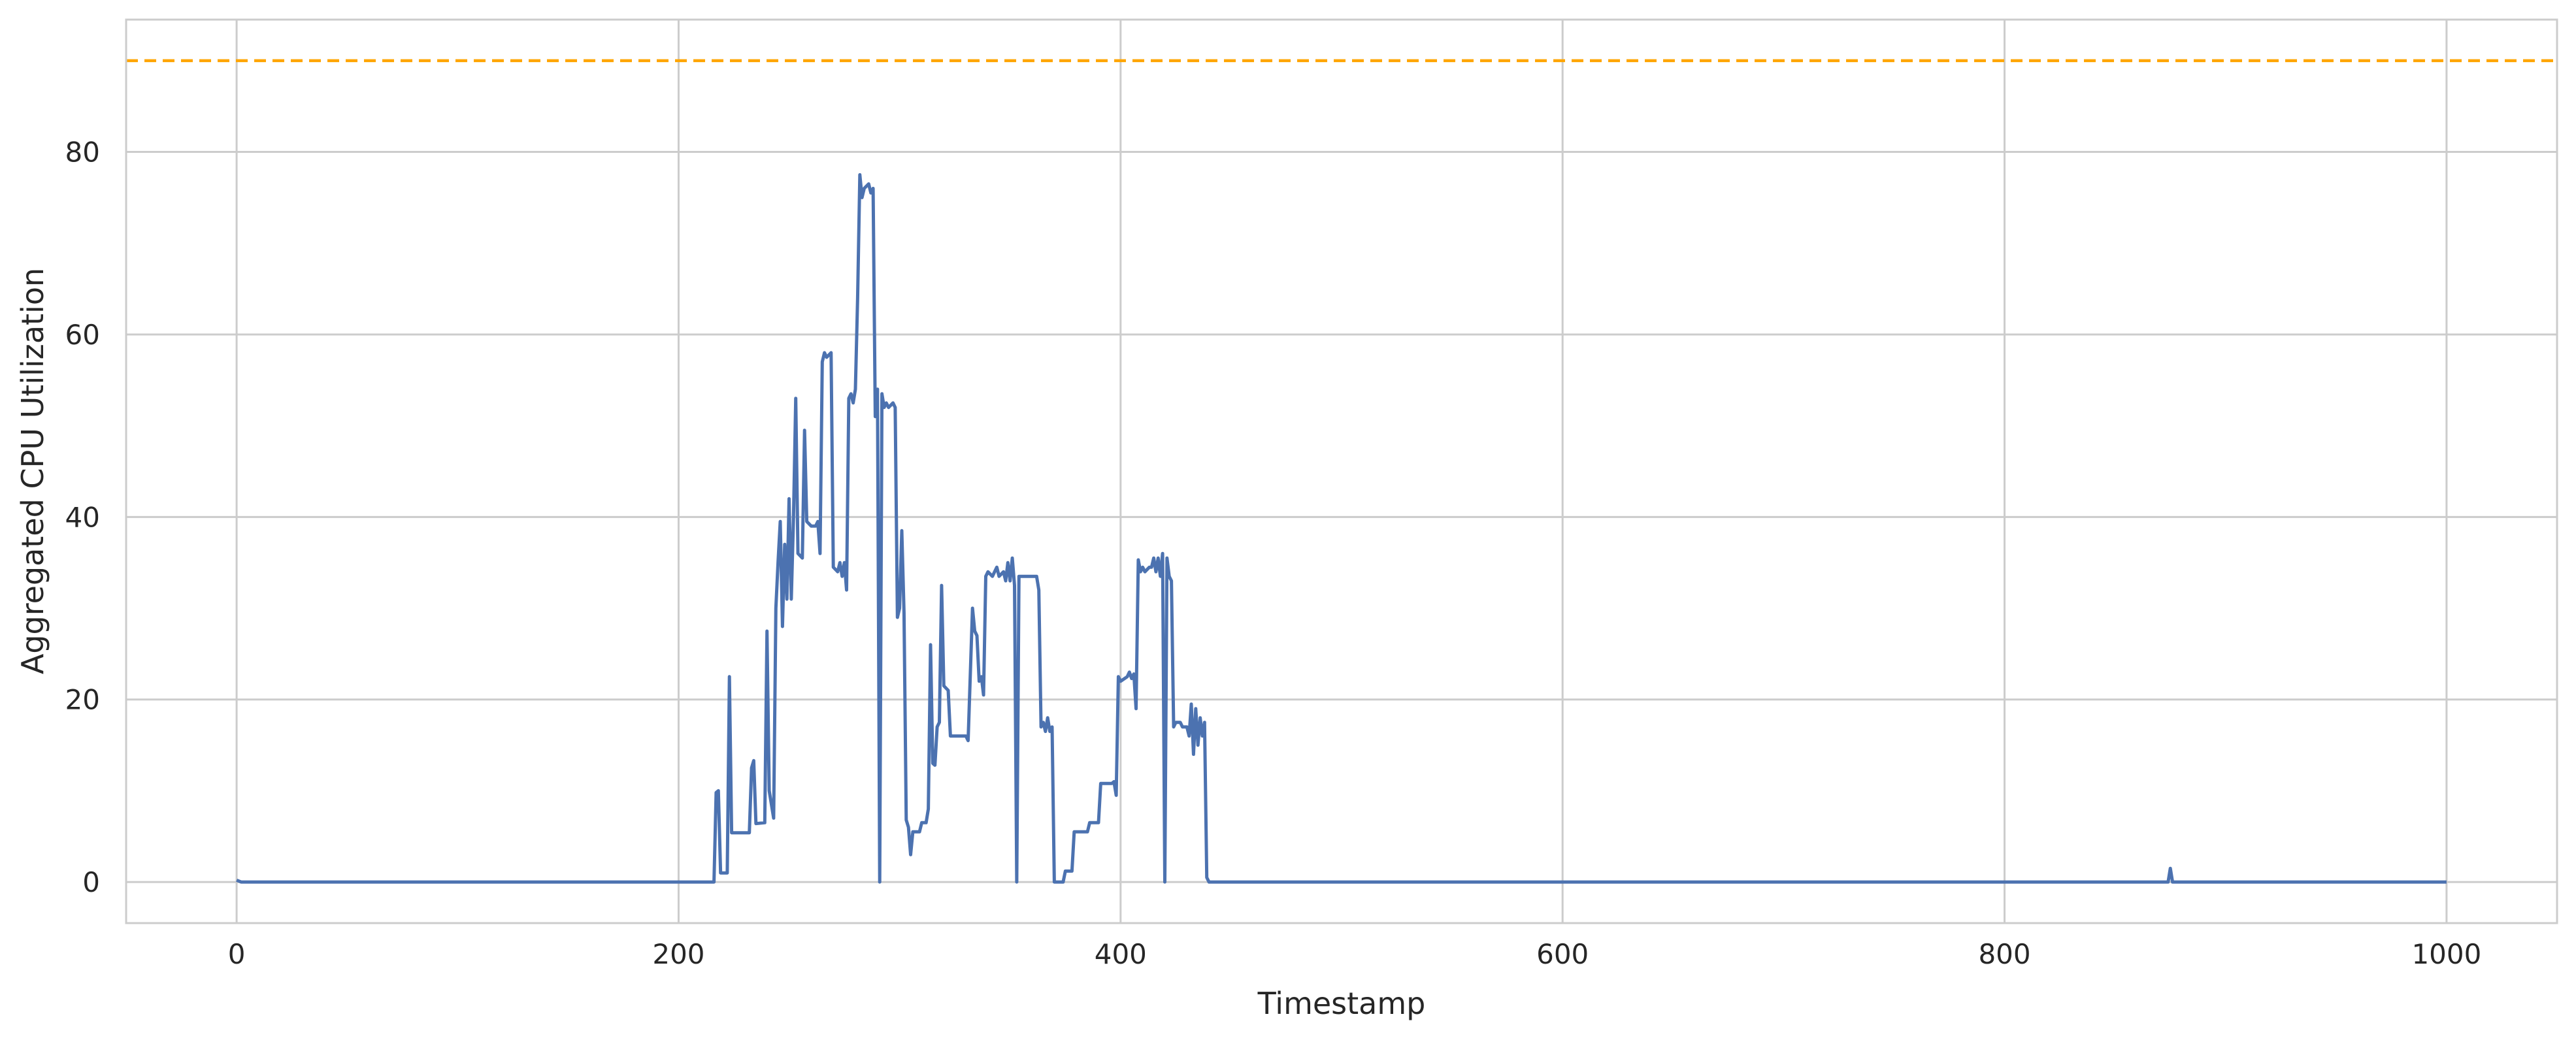 The width and height of the screenshot is (2576, 1042). Describe the element at coordinates (82, 700) in the screenshot. I see `y-tick-label: 20` at that location.